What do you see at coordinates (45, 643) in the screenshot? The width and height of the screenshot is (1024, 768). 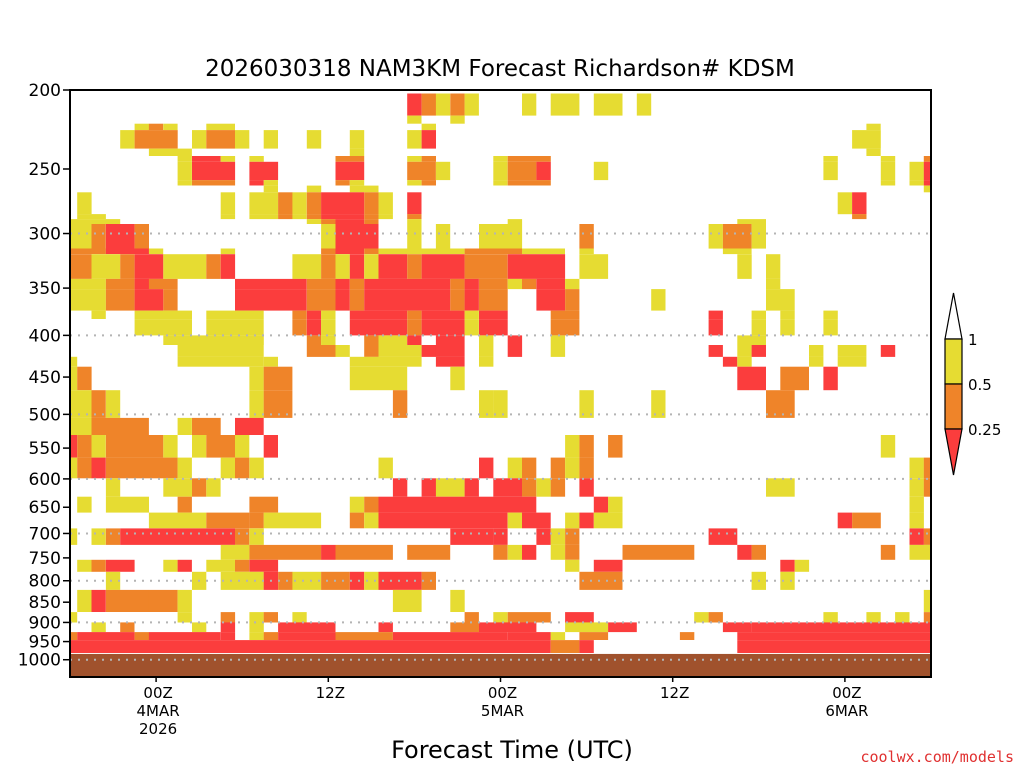 I see `y-tick-label: 950` at bounding box center [45, 643].